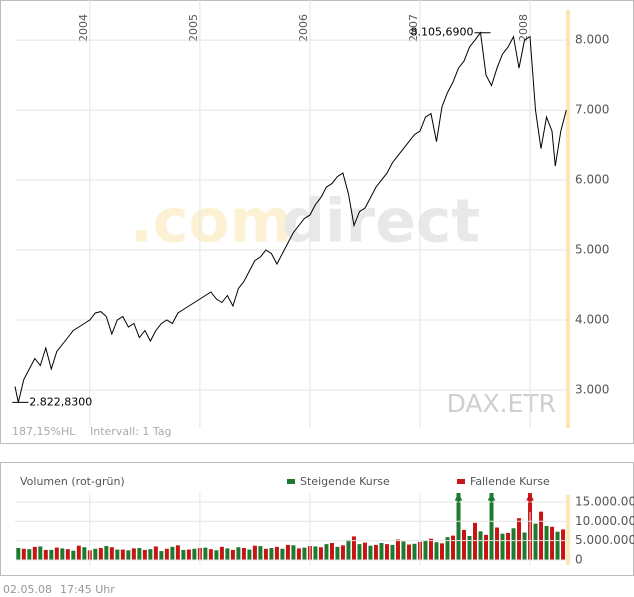 The width and height of the screenshot is (634, 597). I want to click on x-tick-label: 2008, so click(523, 28).